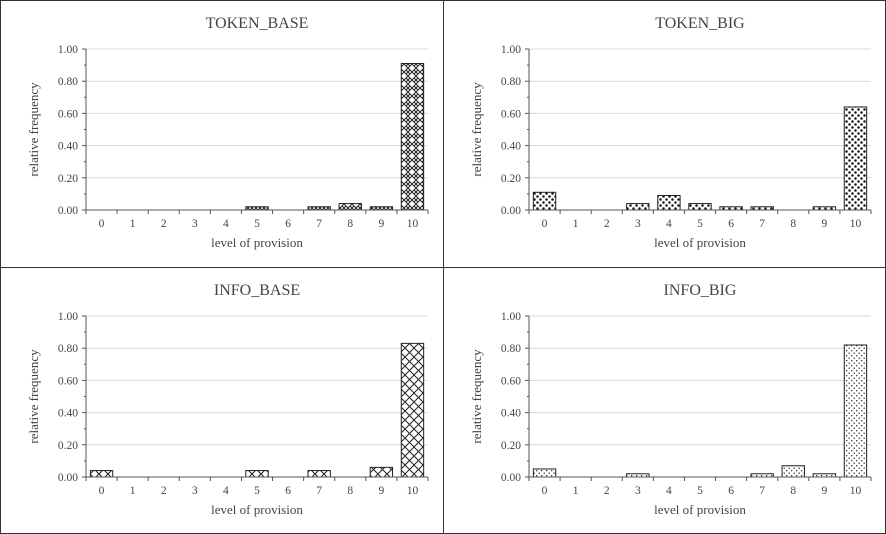 The width and height of the screenshot is (886, 534). I want to click on frame-divider-horizontal, so click(443, 267).